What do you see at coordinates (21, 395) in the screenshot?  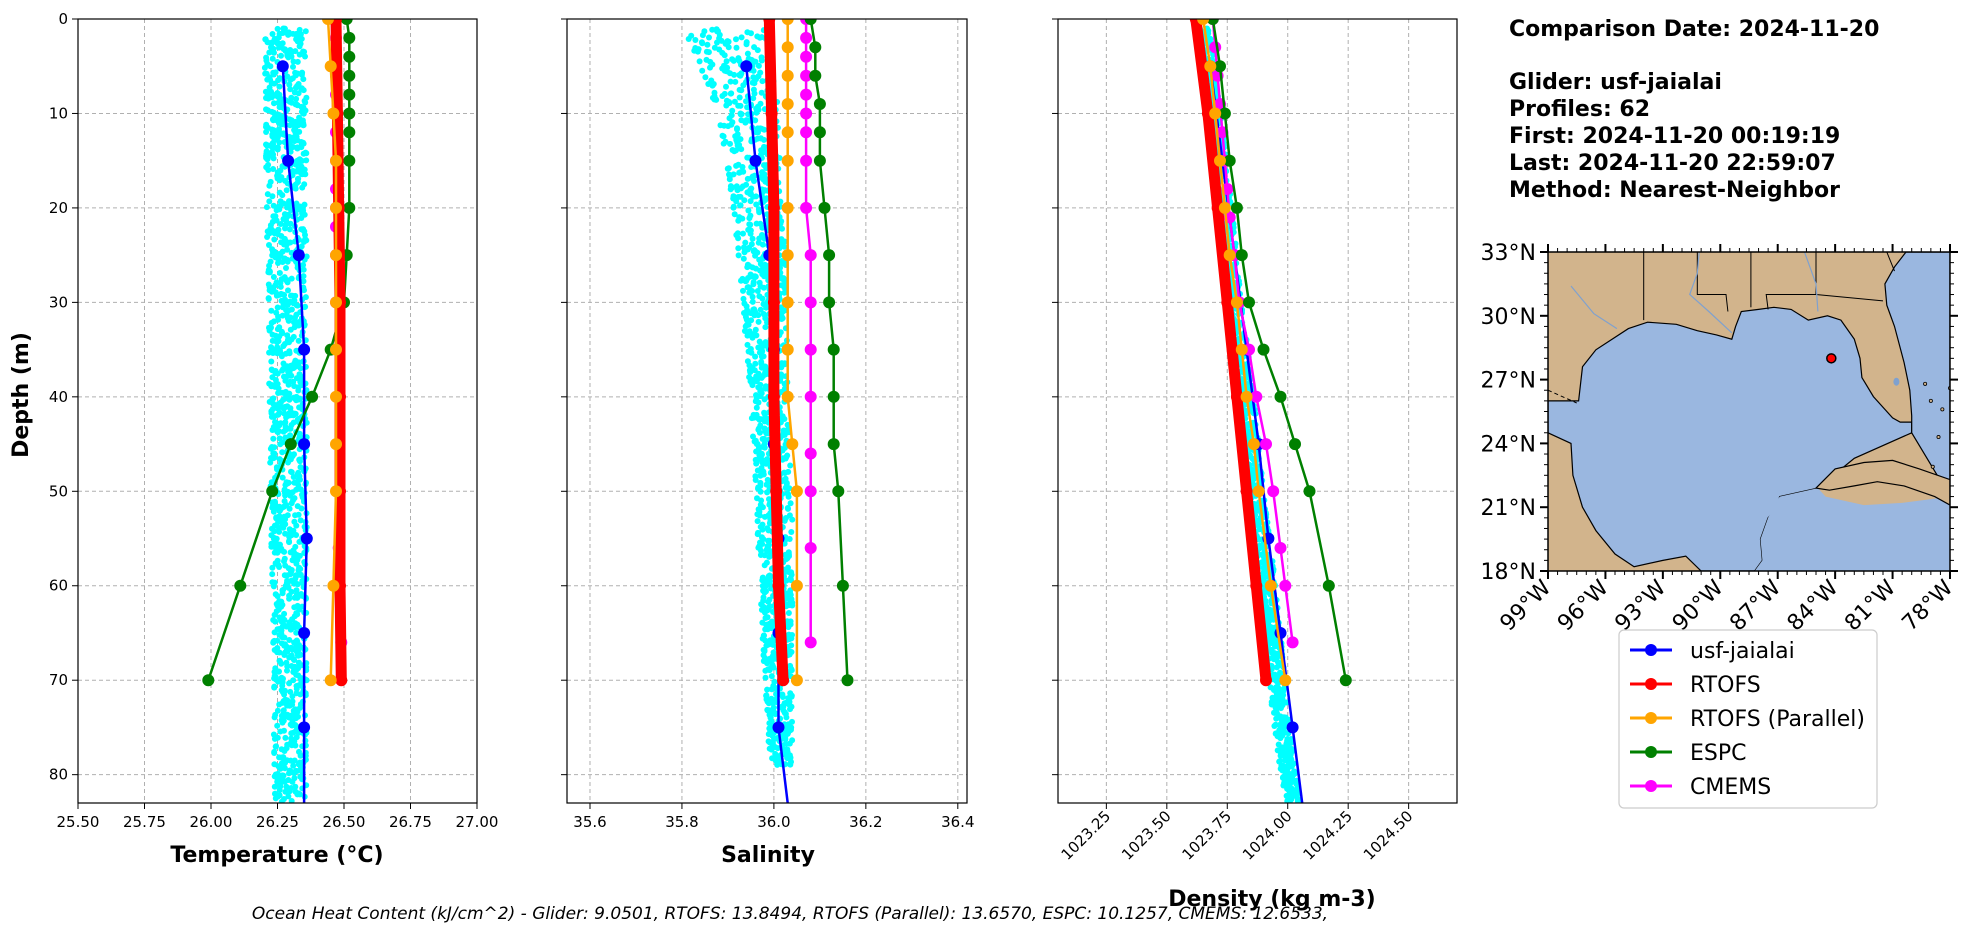 I see `depth-axis-label: Depth (m)` at bounding box center [21, 395].